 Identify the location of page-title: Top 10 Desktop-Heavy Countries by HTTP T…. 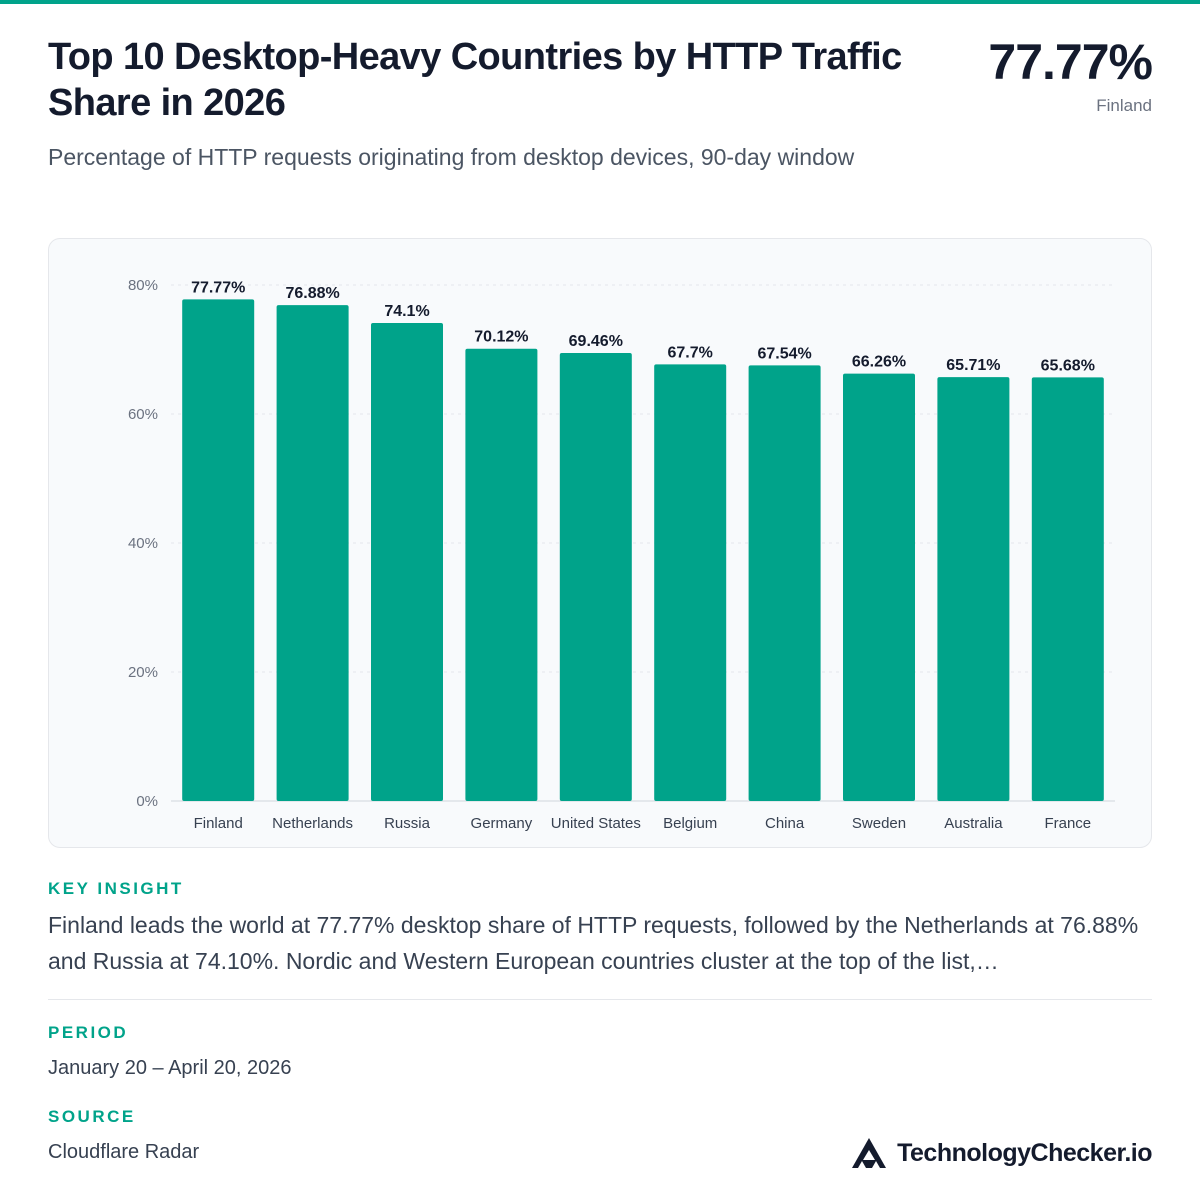
(475, 80).